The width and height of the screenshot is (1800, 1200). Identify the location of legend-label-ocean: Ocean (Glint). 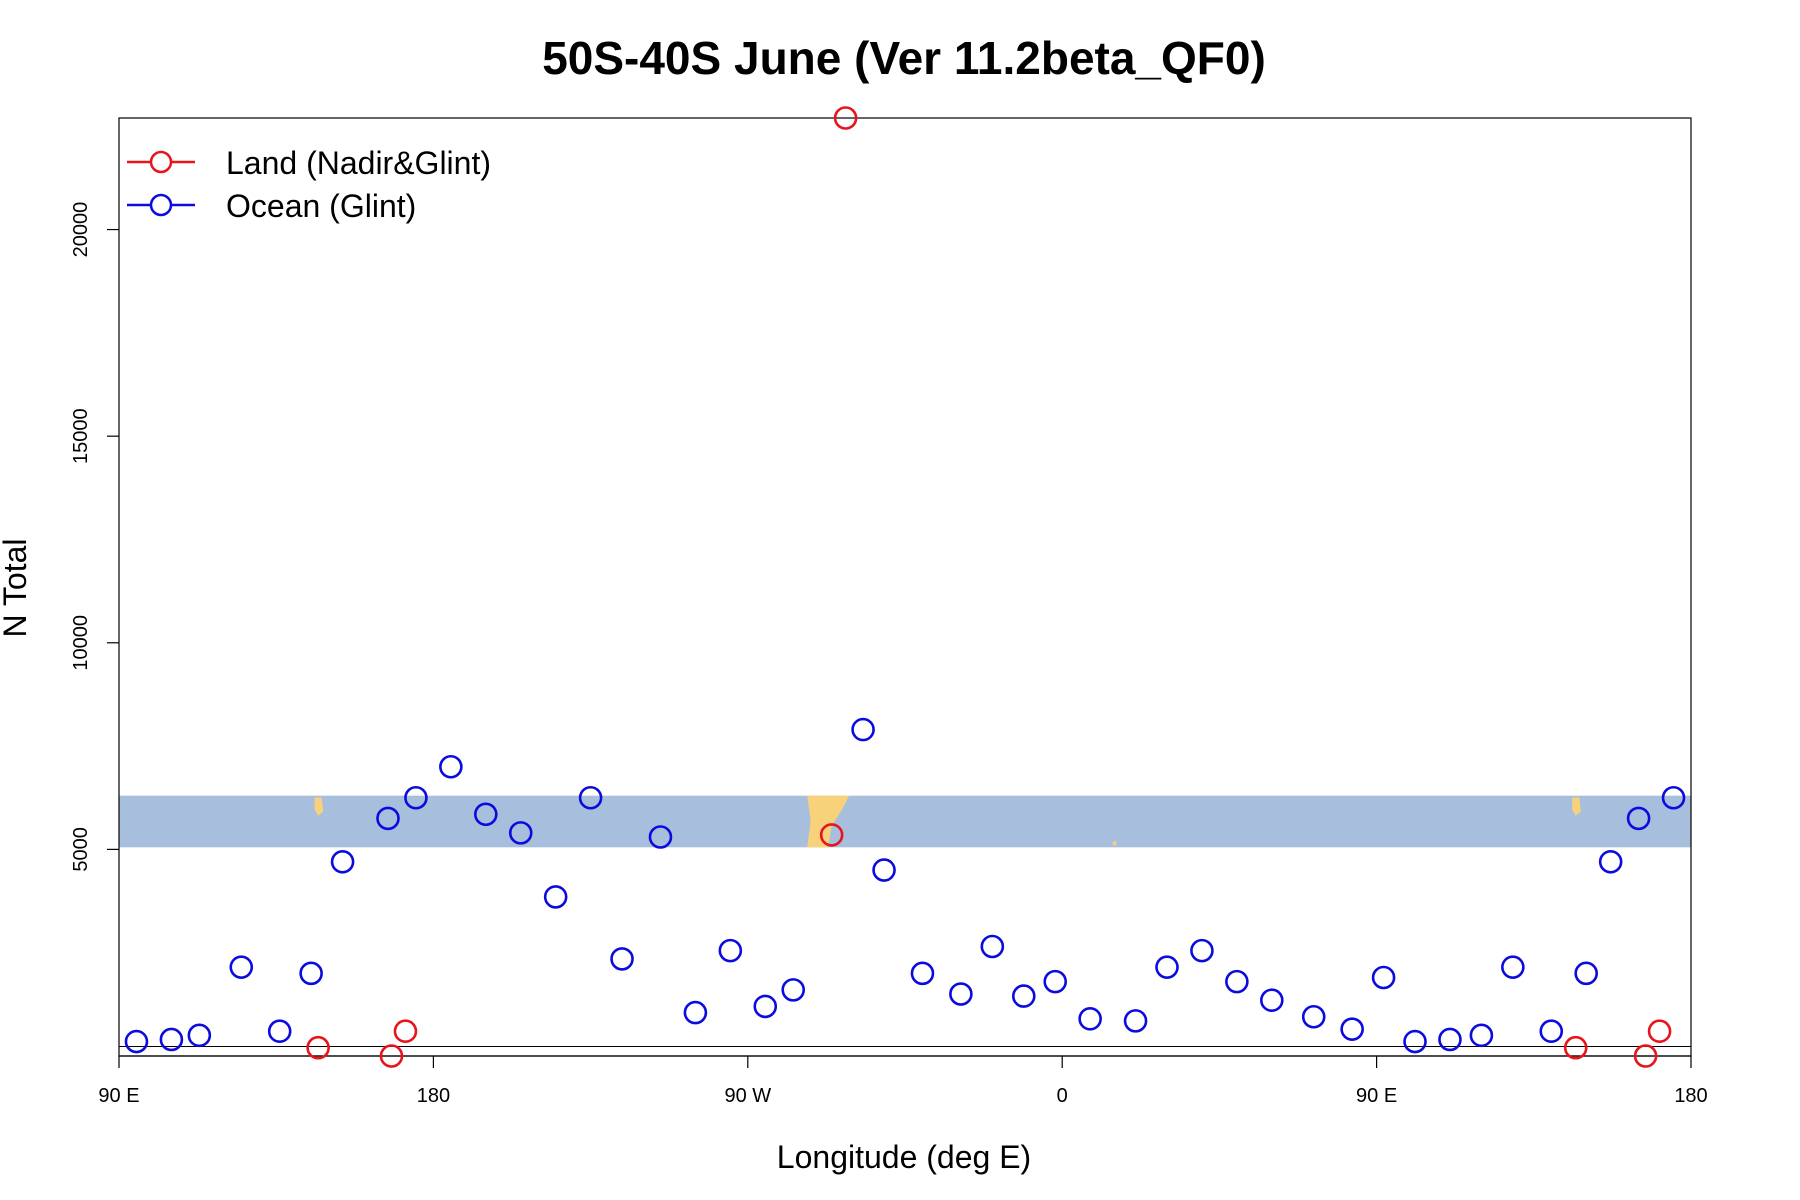
(321, 206).